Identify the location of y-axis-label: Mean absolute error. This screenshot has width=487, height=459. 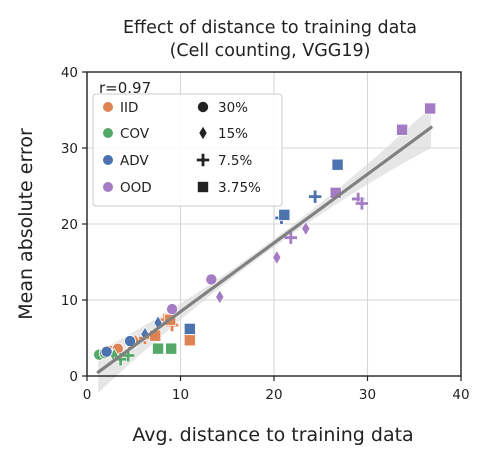
(26, 224).